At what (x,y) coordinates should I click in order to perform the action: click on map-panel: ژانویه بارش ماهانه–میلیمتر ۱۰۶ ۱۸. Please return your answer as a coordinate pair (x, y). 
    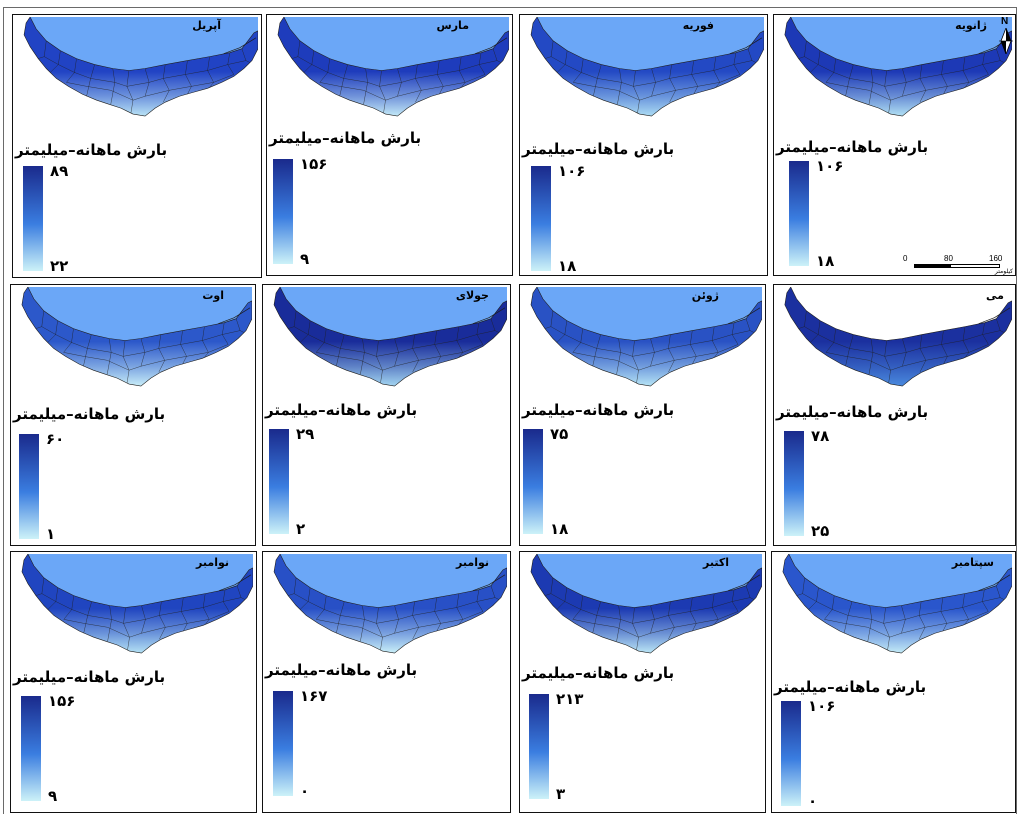
    Looking at the image, I should click on (894, 145).